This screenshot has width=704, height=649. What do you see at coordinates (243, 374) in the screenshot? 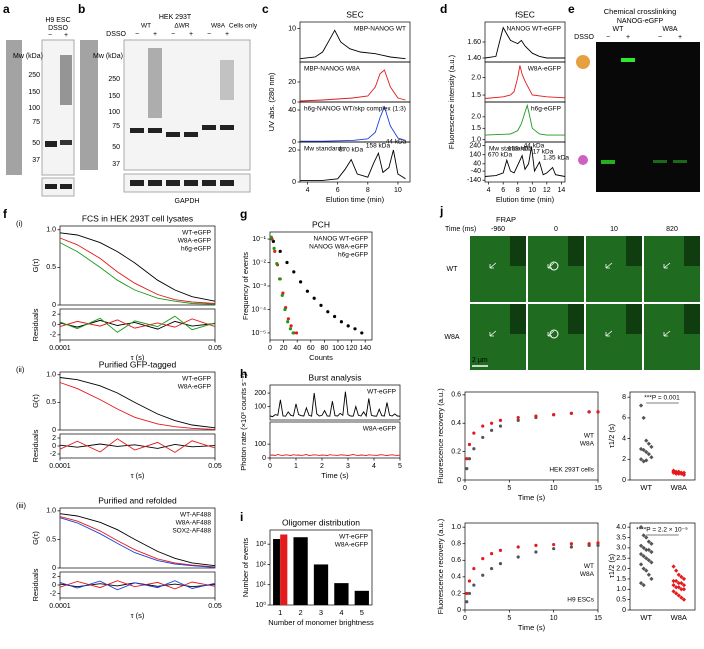
I see `panel-letter: h` at bounding box center [243, 374].